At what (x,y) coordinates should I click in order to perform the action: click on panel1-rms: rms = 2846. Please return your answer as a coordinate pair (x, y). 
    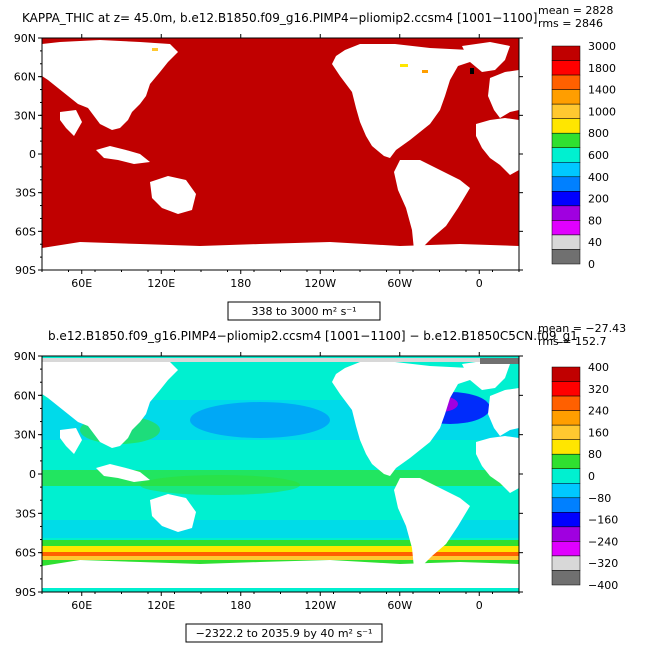
    Looking at the image, I should click on (570, 23).